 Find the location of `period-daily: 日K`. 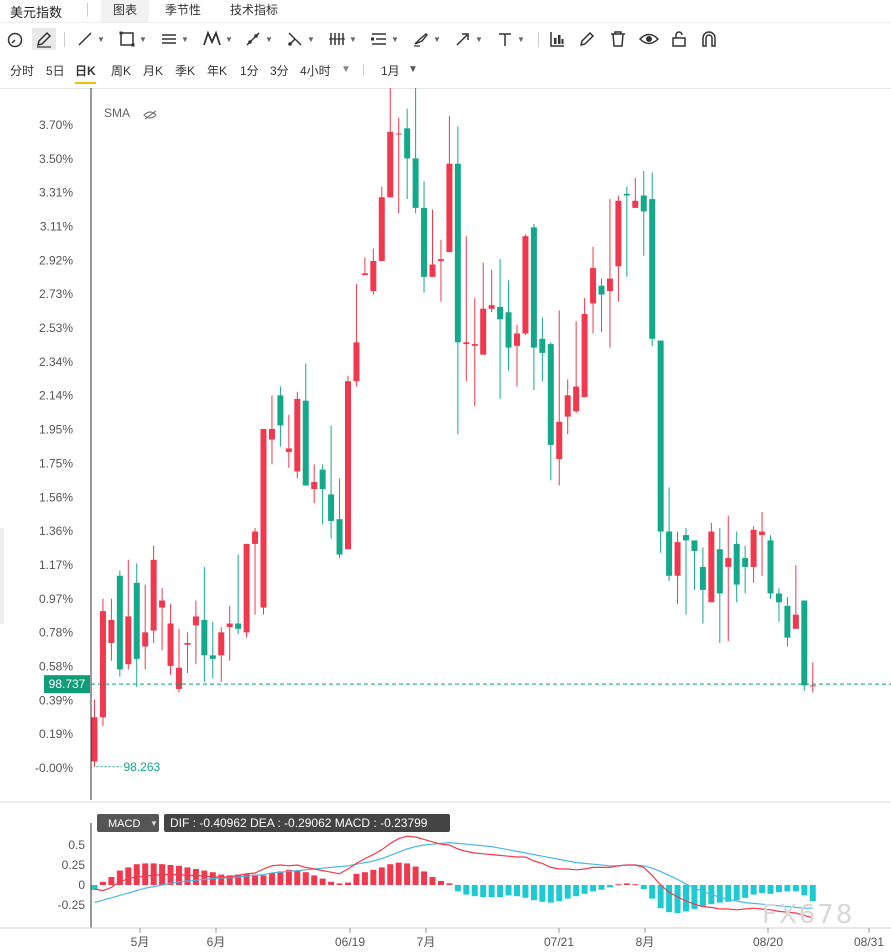

period-daily: 日K is located at coordinates (85, 73).